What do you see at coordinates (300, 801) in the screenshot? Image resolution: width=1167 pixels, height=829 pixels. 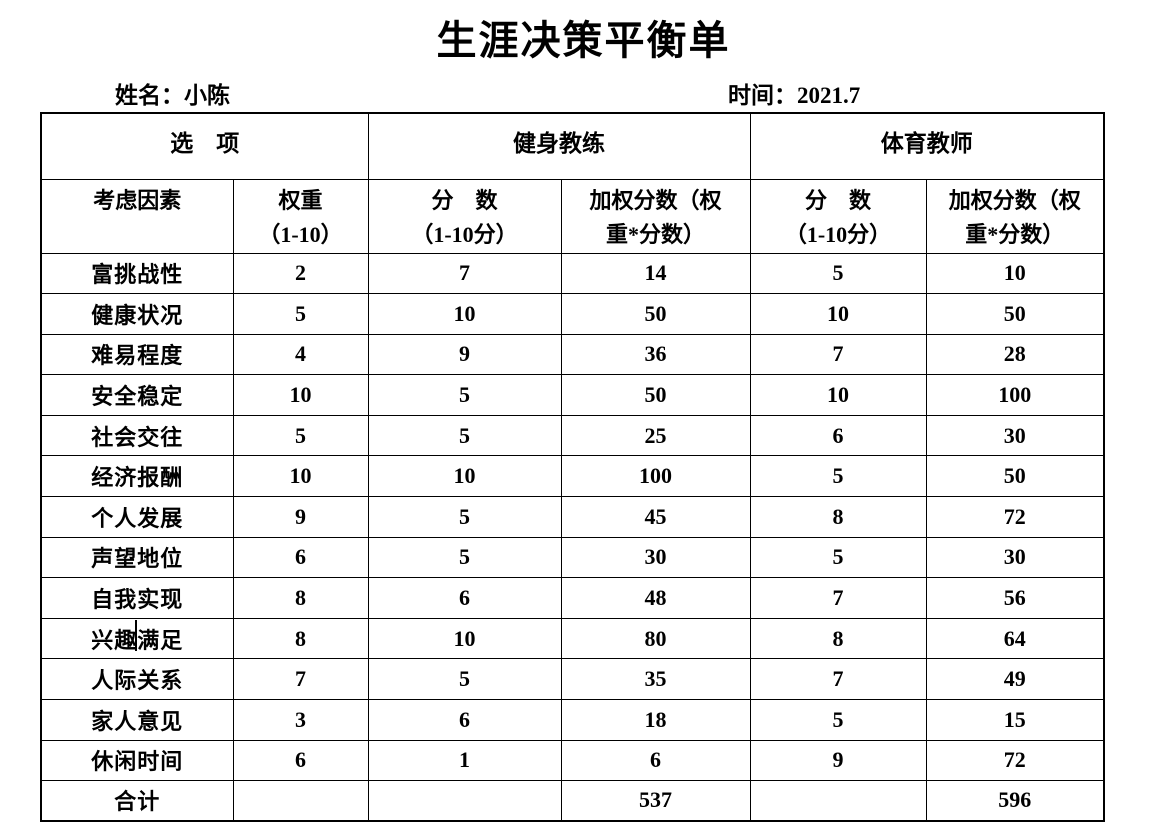 I see `total-weight-cell` at bounding box center [300, 801].